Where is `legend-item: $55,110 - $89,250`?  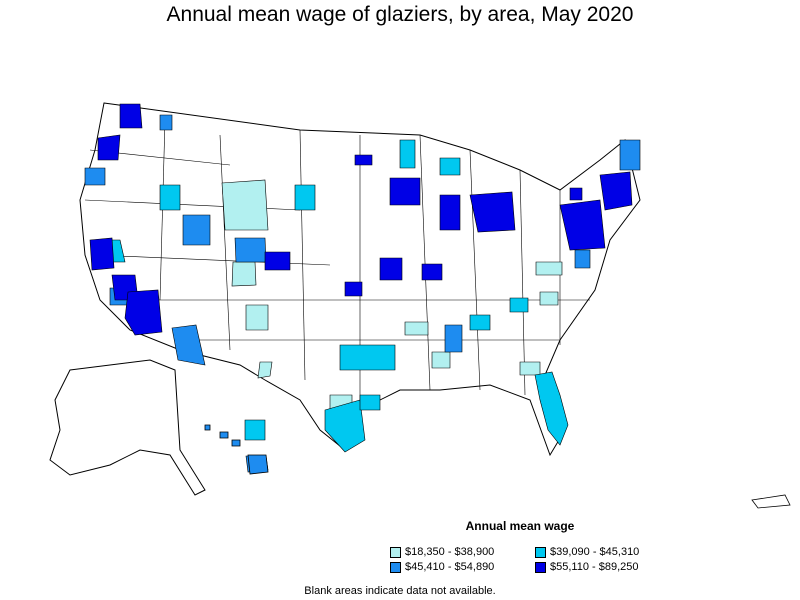
legend-item: $55,110 - $89,250 is located at coordinates (586, 567).